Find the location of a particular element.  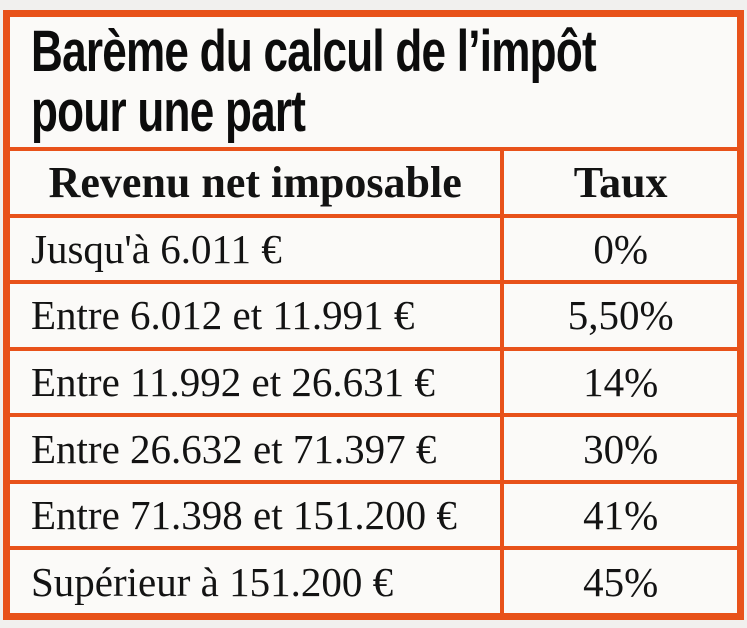

table-row: Jusqu'à 6.011 € 0% is located at coordinates (373, 247).